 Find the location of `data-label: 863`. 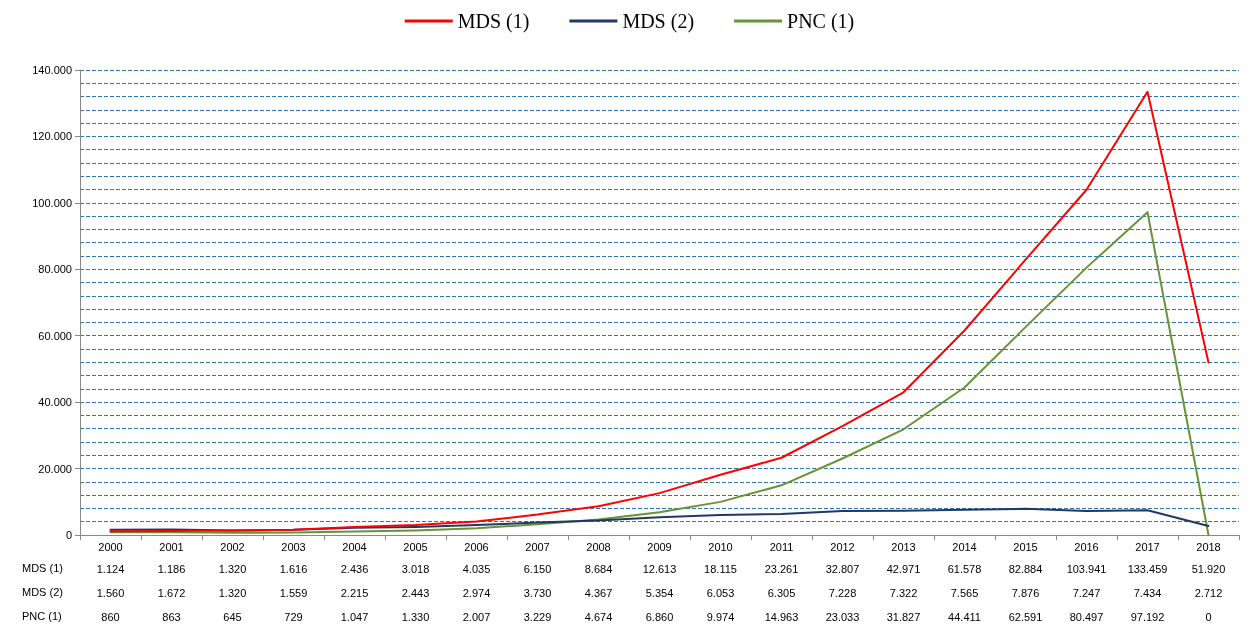

data-label: 863 is located at coordinates (171, 617).